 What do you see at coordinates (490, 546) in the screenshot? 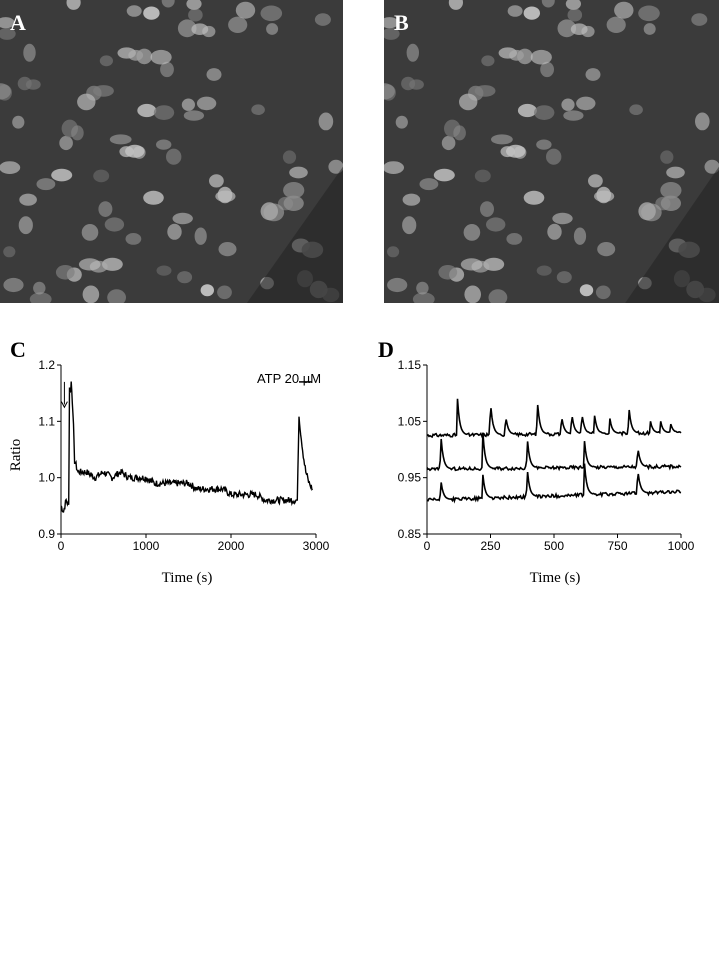
I see `x-tick-label: 250` at bounding box center [490, 546].